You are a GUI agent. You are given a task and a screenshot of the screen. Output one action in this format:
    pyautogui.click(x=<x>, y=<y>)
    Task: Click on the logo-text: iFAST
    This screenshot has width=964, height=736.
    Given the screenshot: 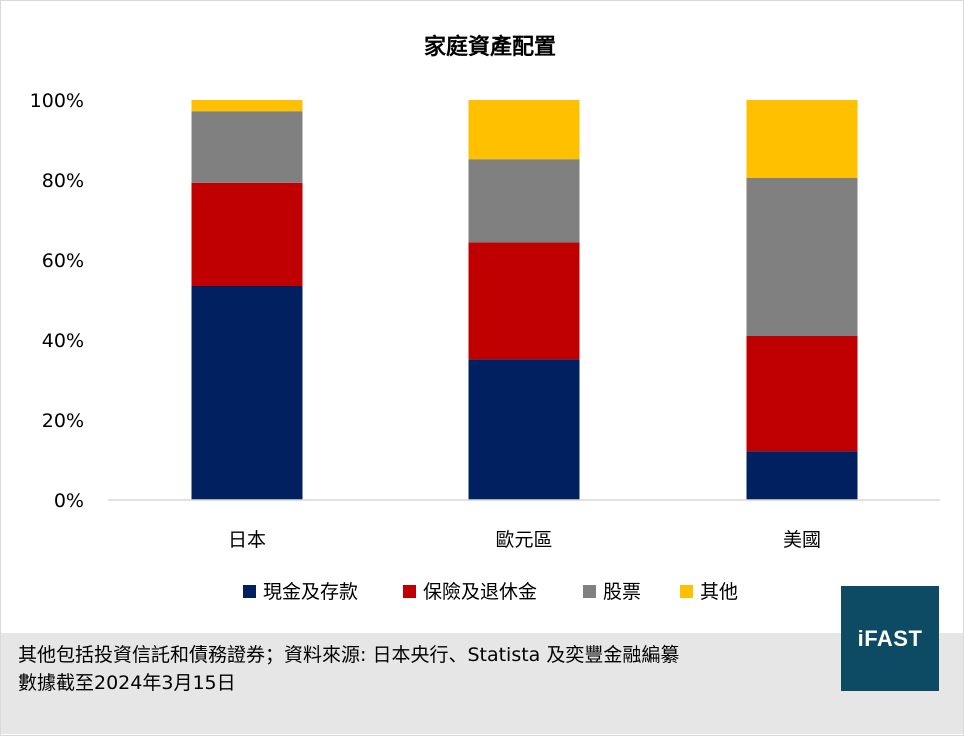 What is the action you would take?
    pyautogui.click(x=890, y=638)
    